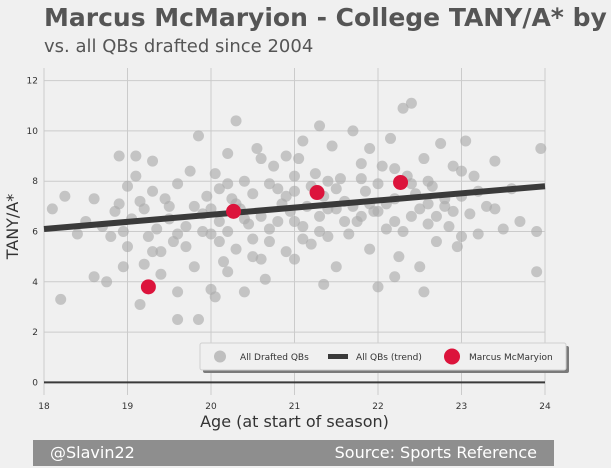  I want to click on mcmaryion-point, so click(401, 182).